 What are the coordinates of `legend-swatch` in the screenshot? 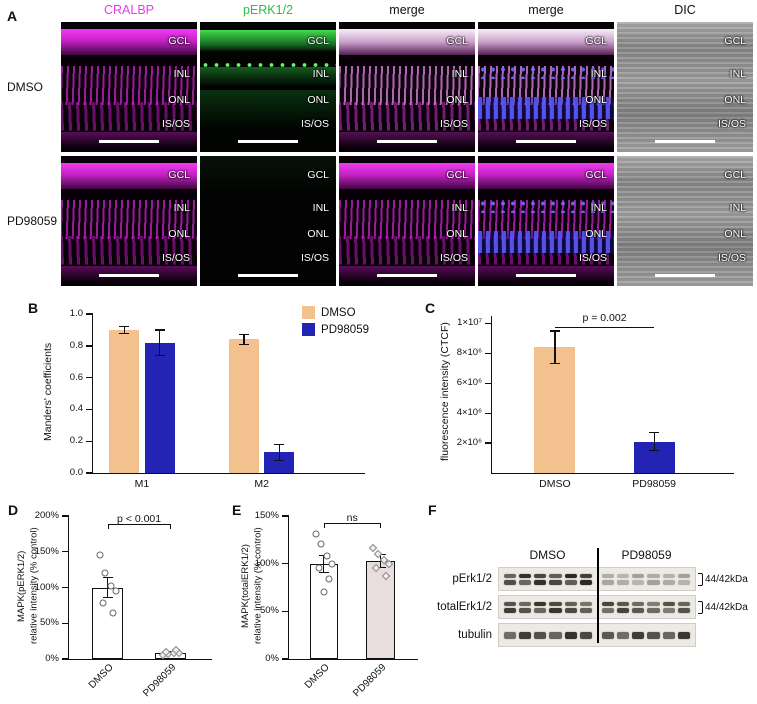 It's located at (309, 312).